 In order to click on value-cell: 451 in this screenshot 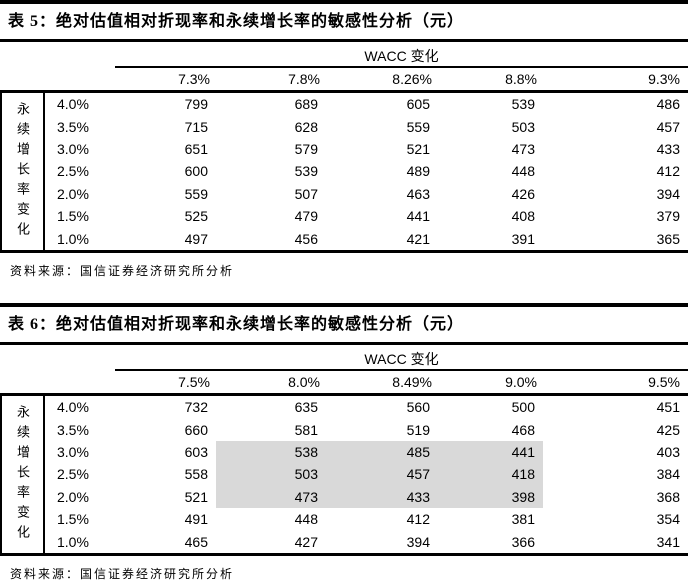, I will do `click(668, 407)`.